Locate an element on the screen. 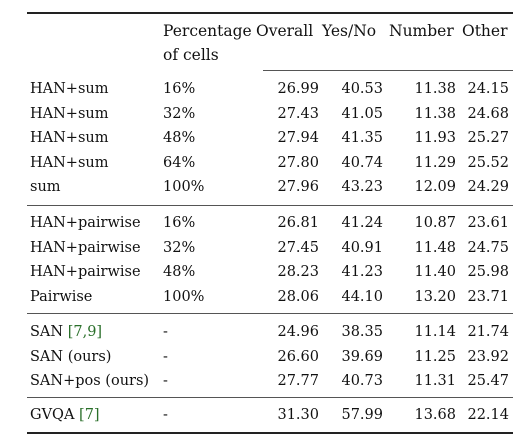  cell-overall: 26.60 is located at coordinates (298, 356).